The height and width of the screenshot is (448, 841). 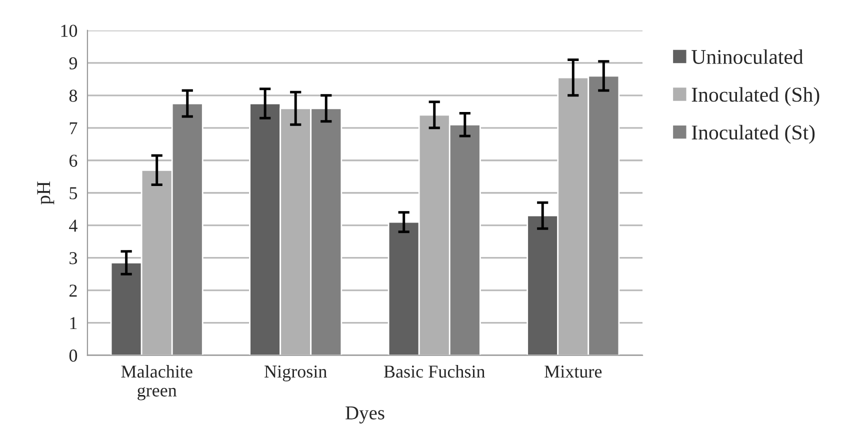 I want to click on x-tick-label: Mixture, so click(x=573, y=372).